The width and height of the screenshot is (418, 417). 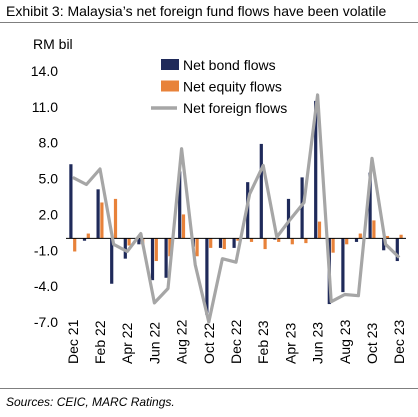 I want to click on x-tick-label: Apr 23, so click(x=290, y=343).